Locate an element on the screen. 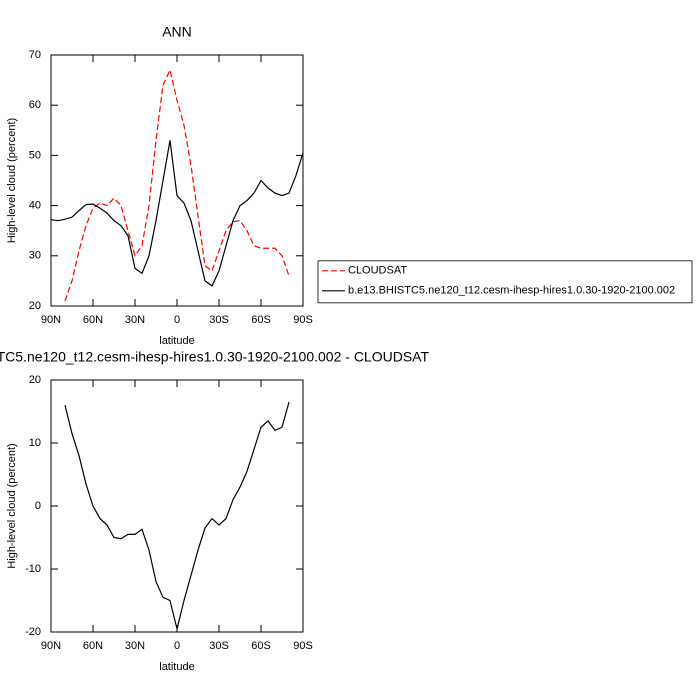  y-tick-label: -20 is located at coordinates (33, 632).